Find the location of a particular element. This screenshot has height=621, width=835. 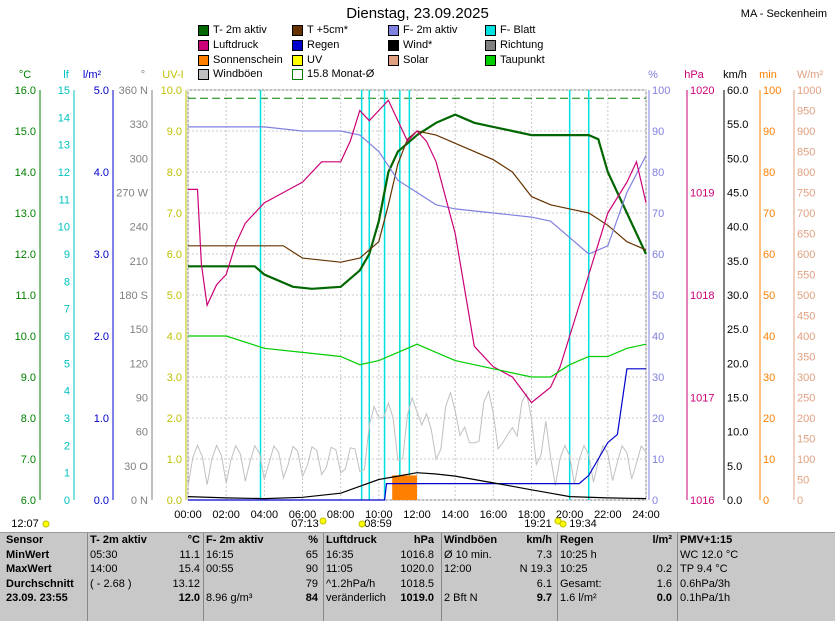

axis-unit: l/m² is located at coordinates (92, 75).